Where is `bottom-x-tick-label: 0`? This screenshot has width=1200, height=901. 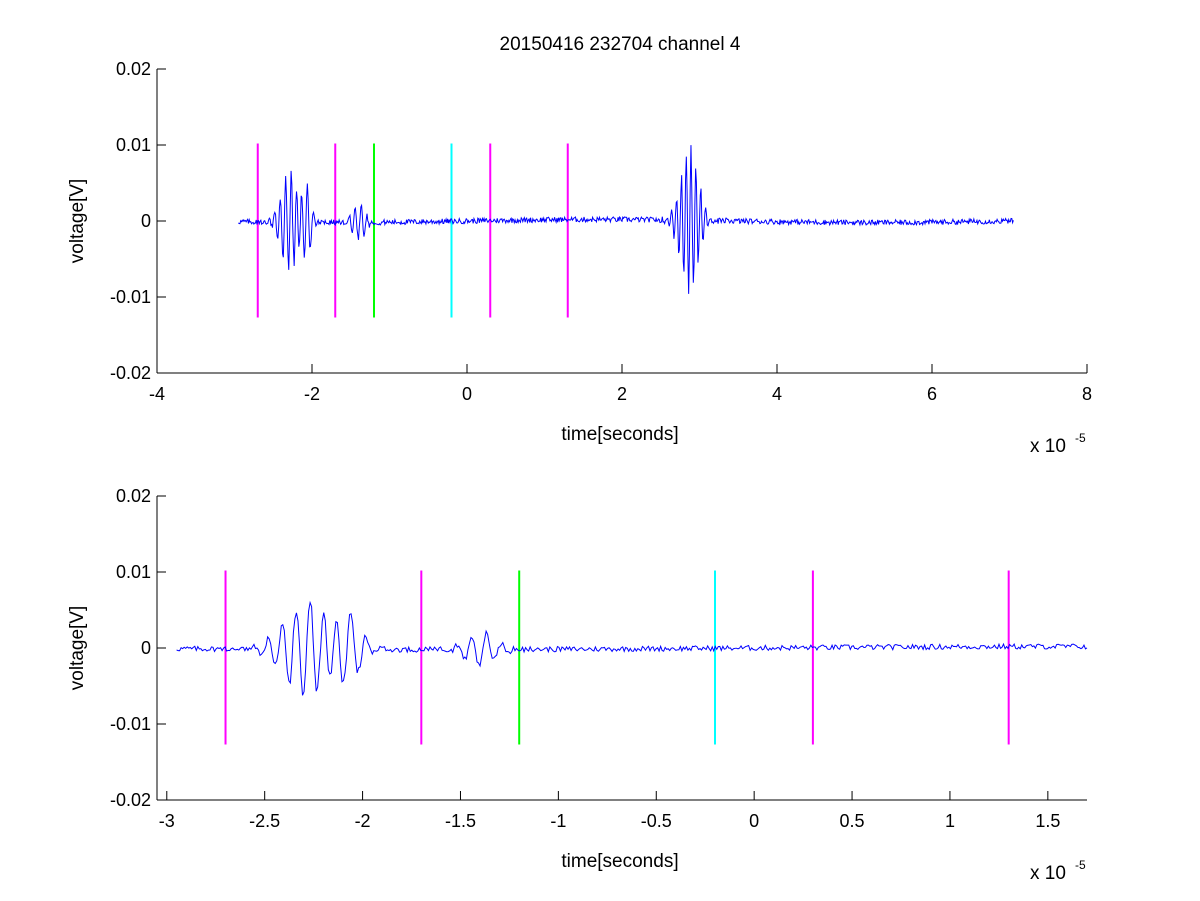 bottom-x-tick-label: 0 is located at coordinates (754, 821).